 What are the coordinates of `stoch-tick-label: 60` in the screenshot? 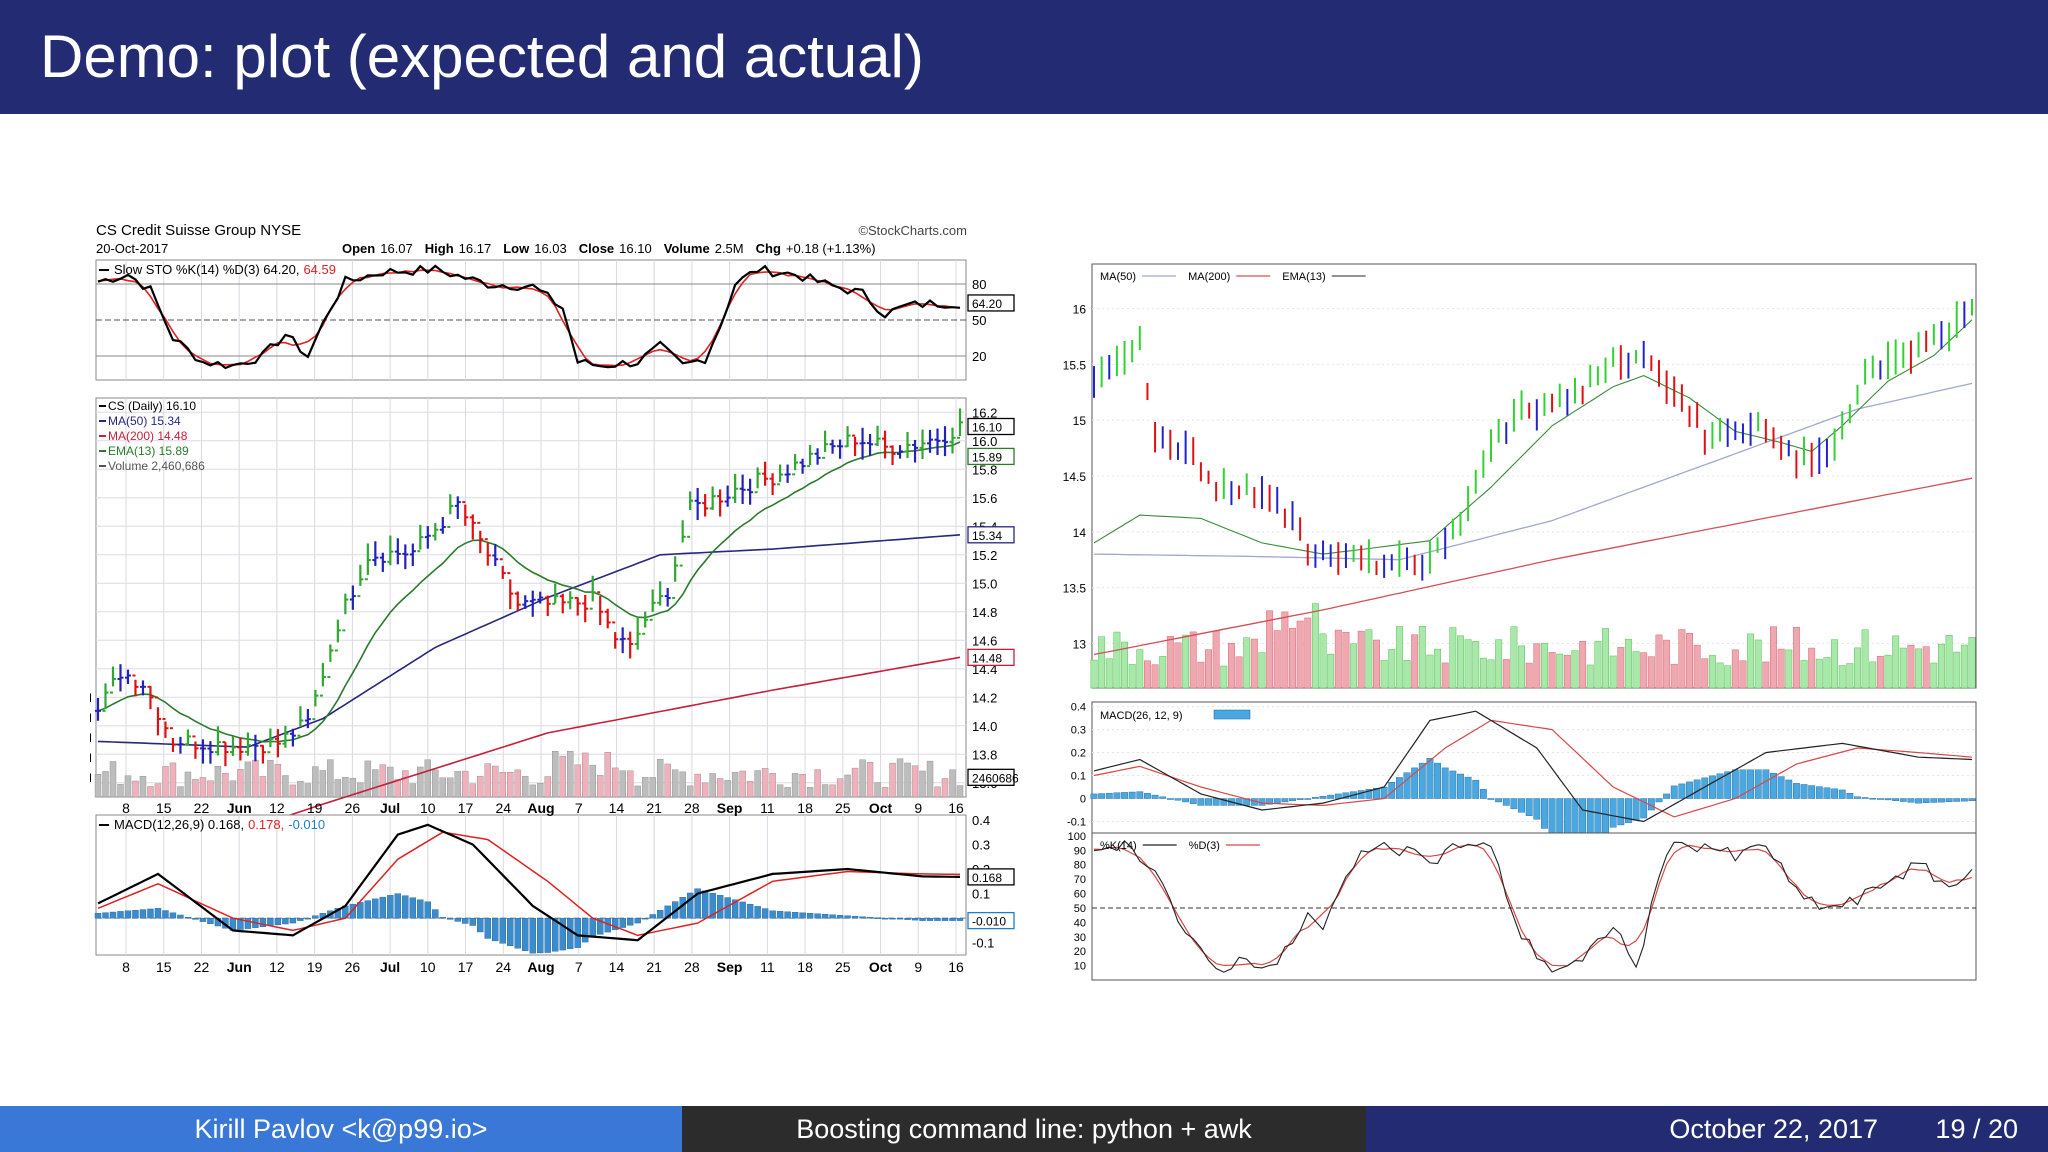 It's located at (1080, 895).